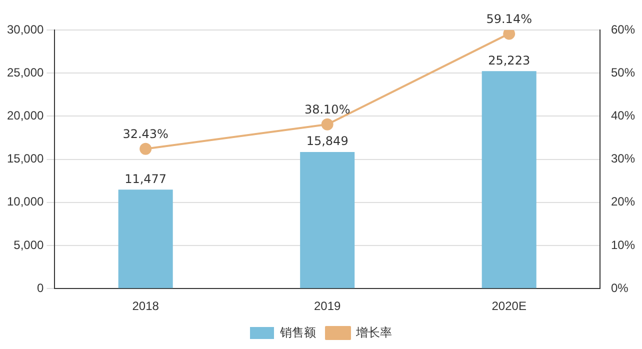 The image size is (642, 349). What do you see at coordinates (623, 159) in the screenshot?
I see `y2-tick-label: 30%` at bounding box center [623, 159].